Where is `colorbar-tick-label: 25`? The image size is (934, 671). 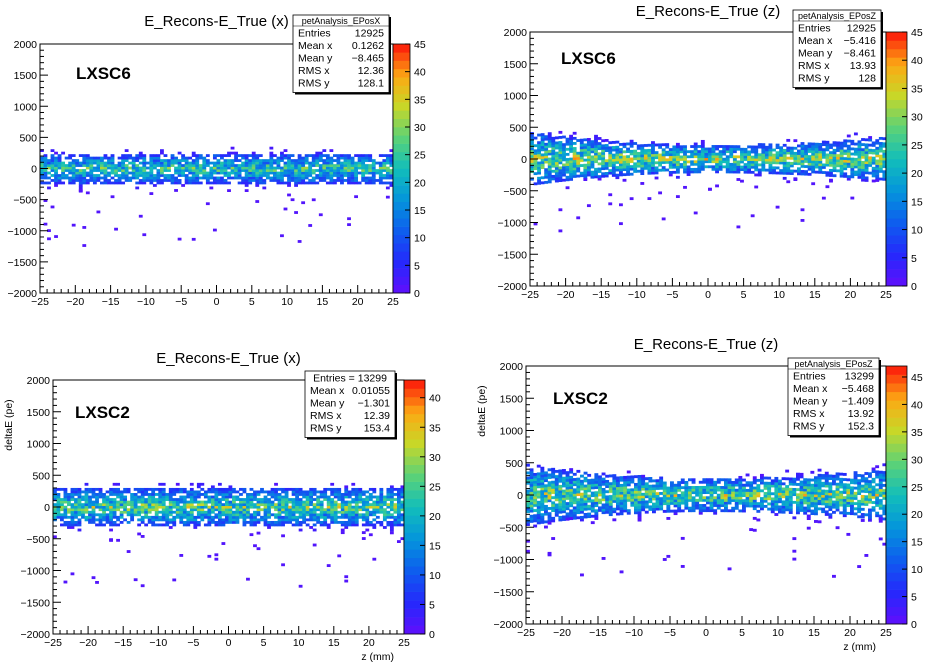
colorbar-tick-label: 25 is located at coordinates (917, 146).